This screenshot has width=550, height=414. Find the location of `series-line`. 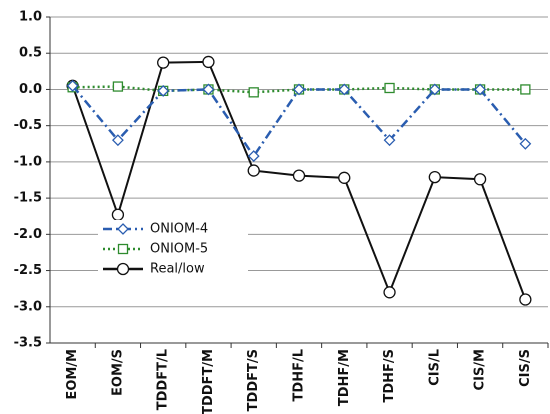

series-line is located at coordinates (299, 122).